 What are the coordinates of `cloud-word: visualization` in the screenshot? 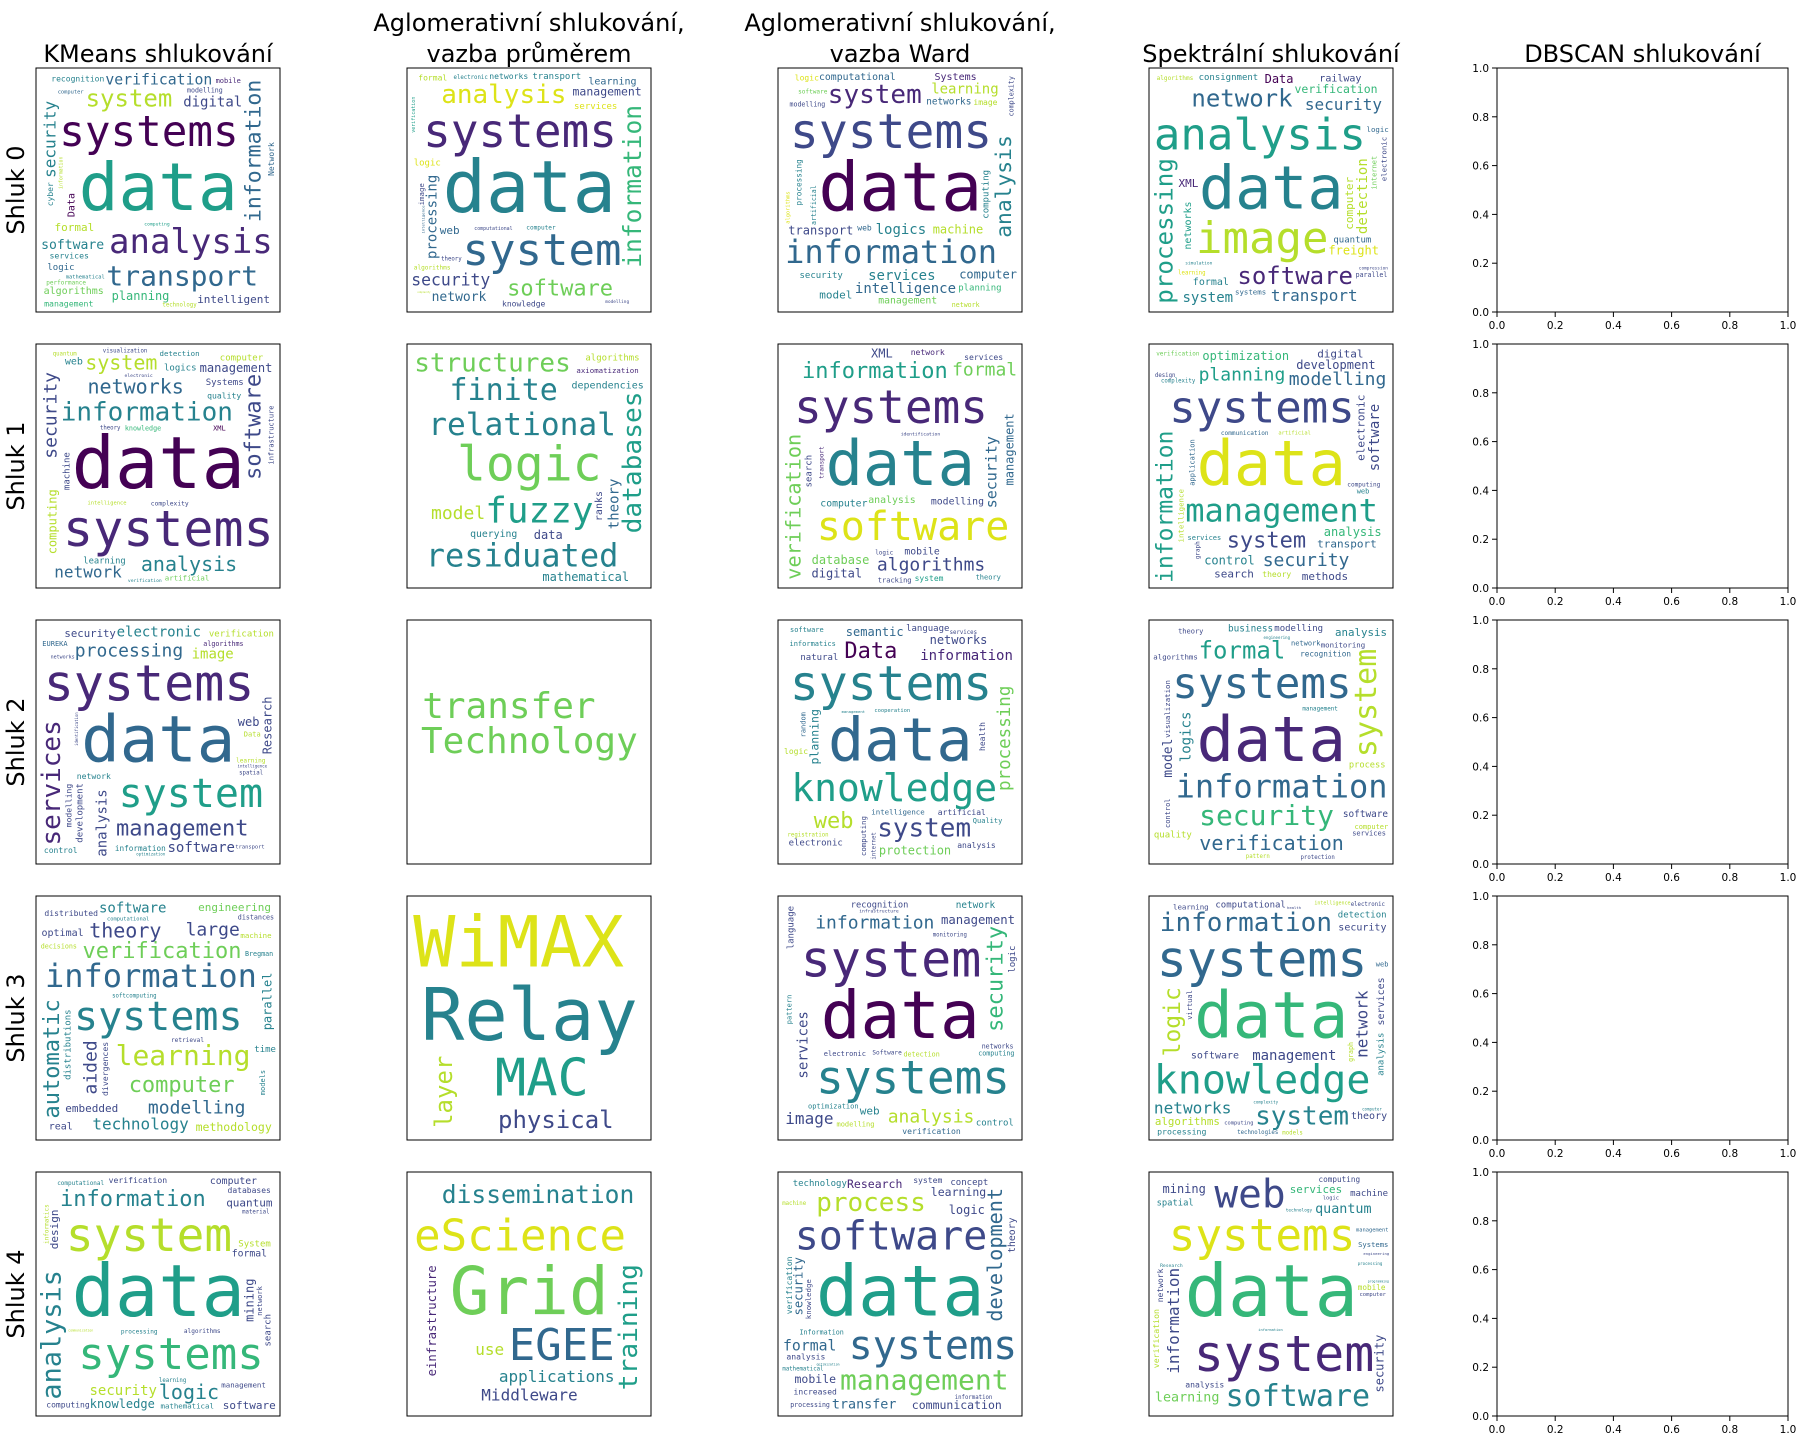 It's located at (1167, 709).